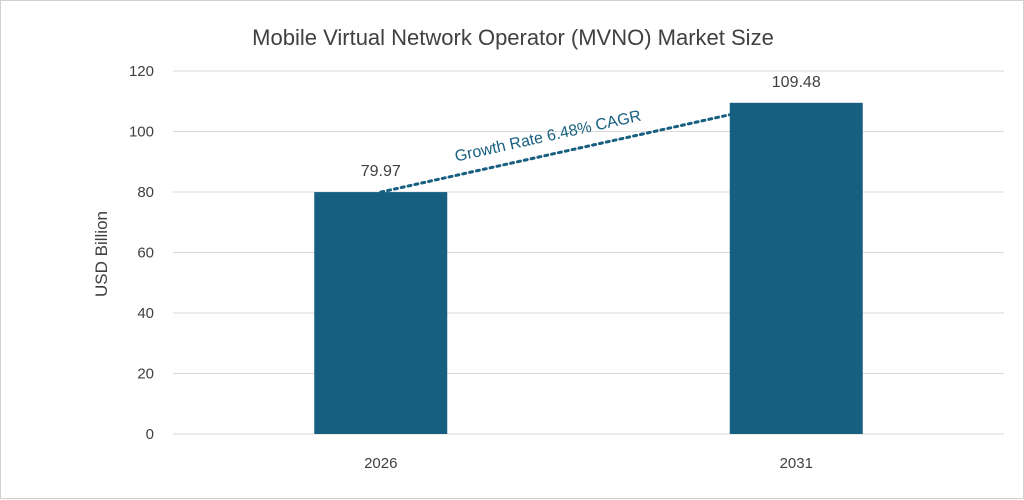 The image size is (1024, 500). Describe the element at coordinates (101, 254) in the screenshot. I see `y-axis-label: USD Billion` at that location.